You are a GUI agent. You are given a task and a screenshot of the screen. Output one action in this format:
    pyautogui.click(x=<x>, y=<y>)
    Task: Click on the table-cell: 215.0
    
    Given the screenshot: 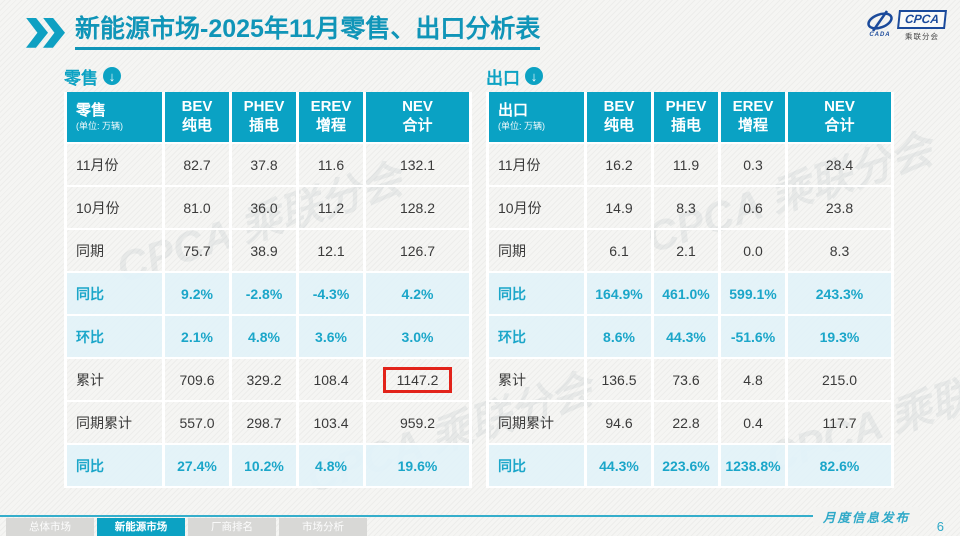 What is the action you would take?
    pyautogui.click(x=840, y=380)
    